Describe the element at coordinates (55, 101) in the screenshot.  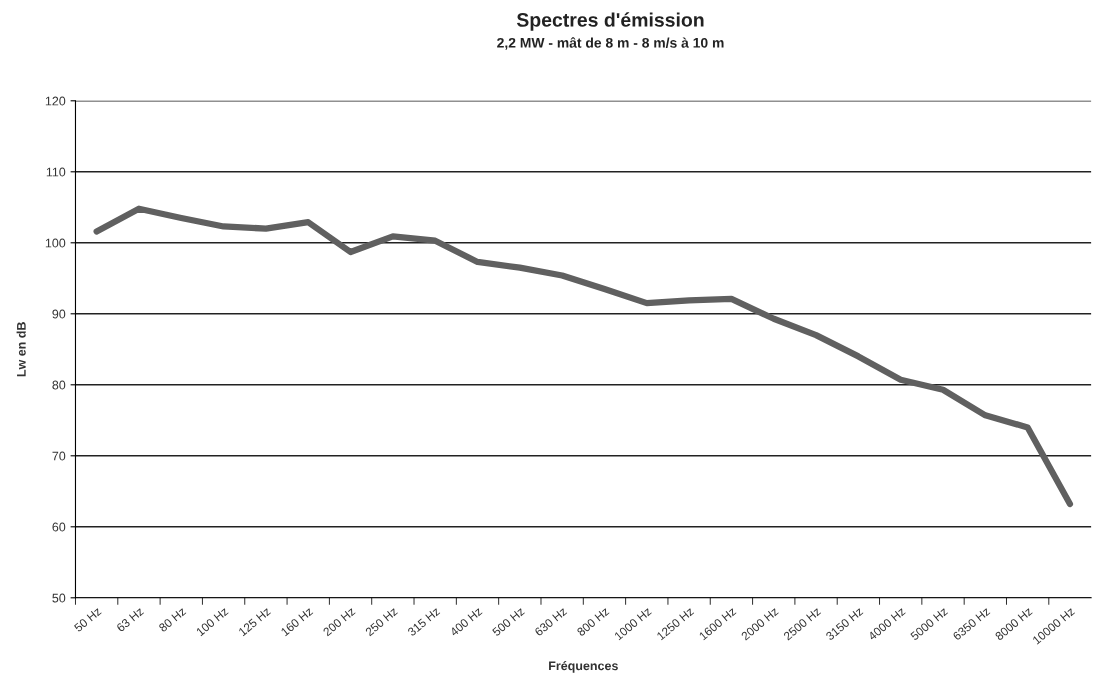
I see `y-tick-label: 120` at that location.